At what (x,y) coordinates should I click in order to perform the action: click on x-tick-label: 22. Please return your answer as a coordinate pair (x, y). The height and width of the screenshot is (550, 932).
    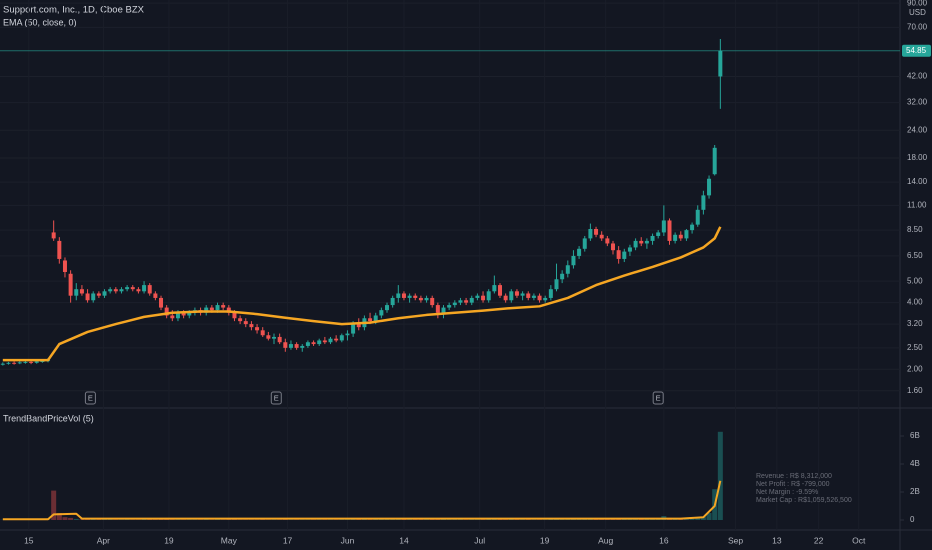
    Looking at the image, I should click on (819, 540).